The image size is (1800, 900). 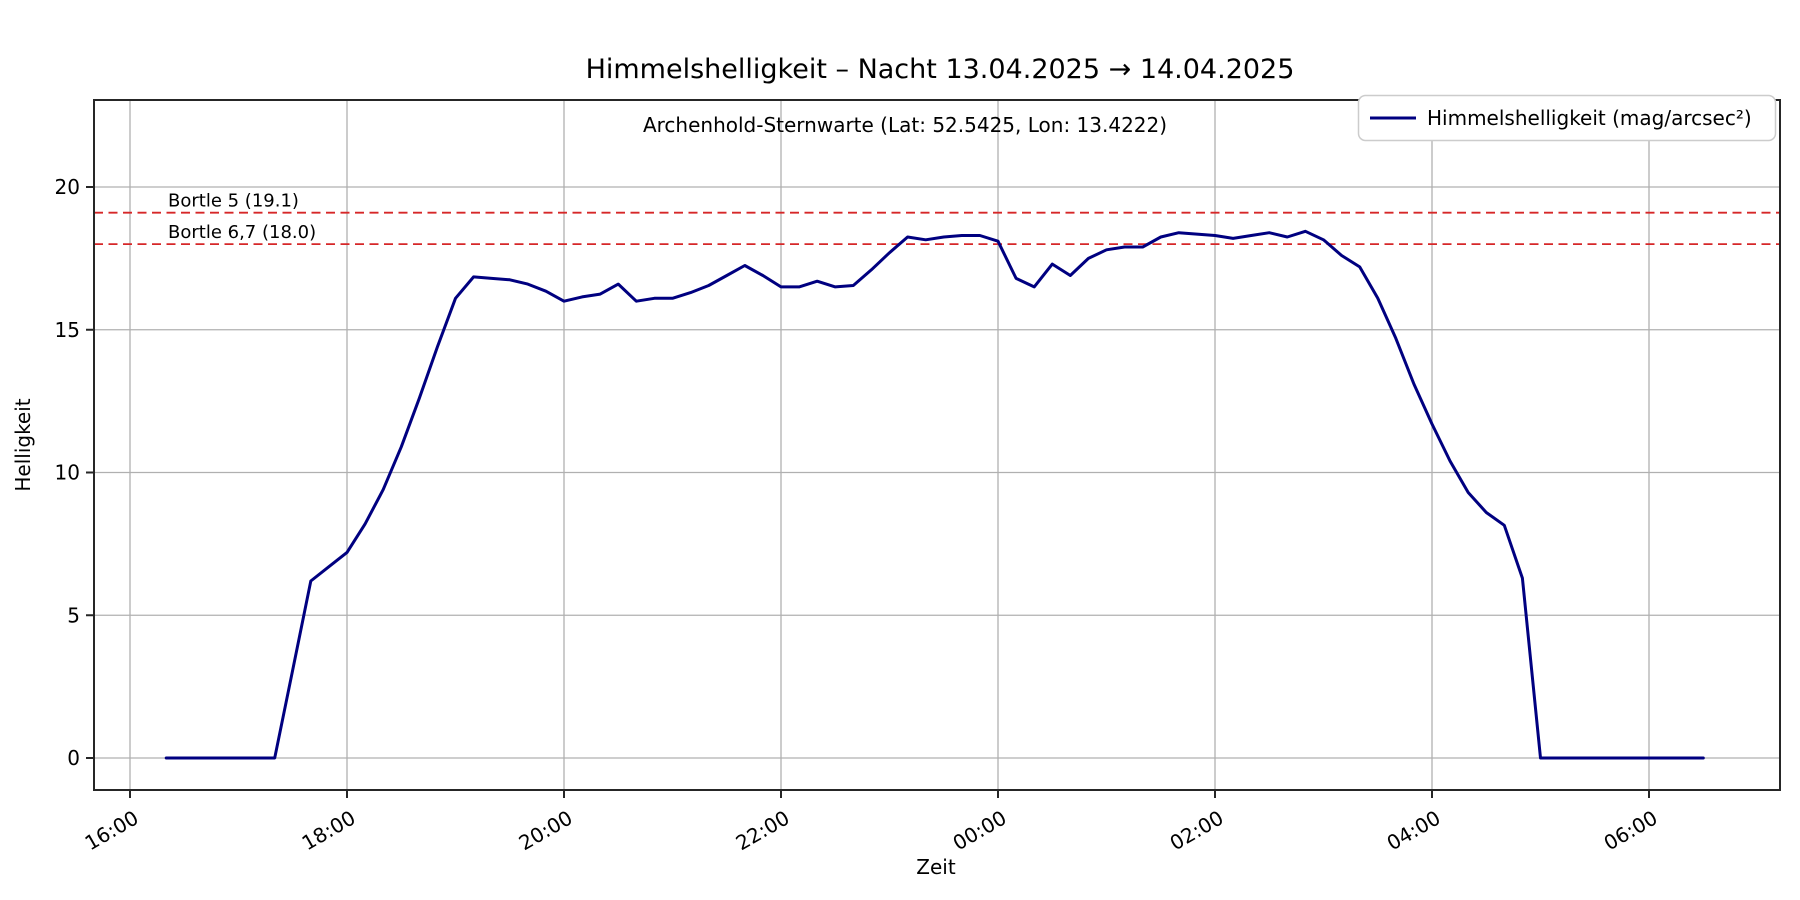 What do you see at coordinates (980, 831) in the screenshot?
I see `x-tick-label: 00:00` at bounding box center [980, 831].